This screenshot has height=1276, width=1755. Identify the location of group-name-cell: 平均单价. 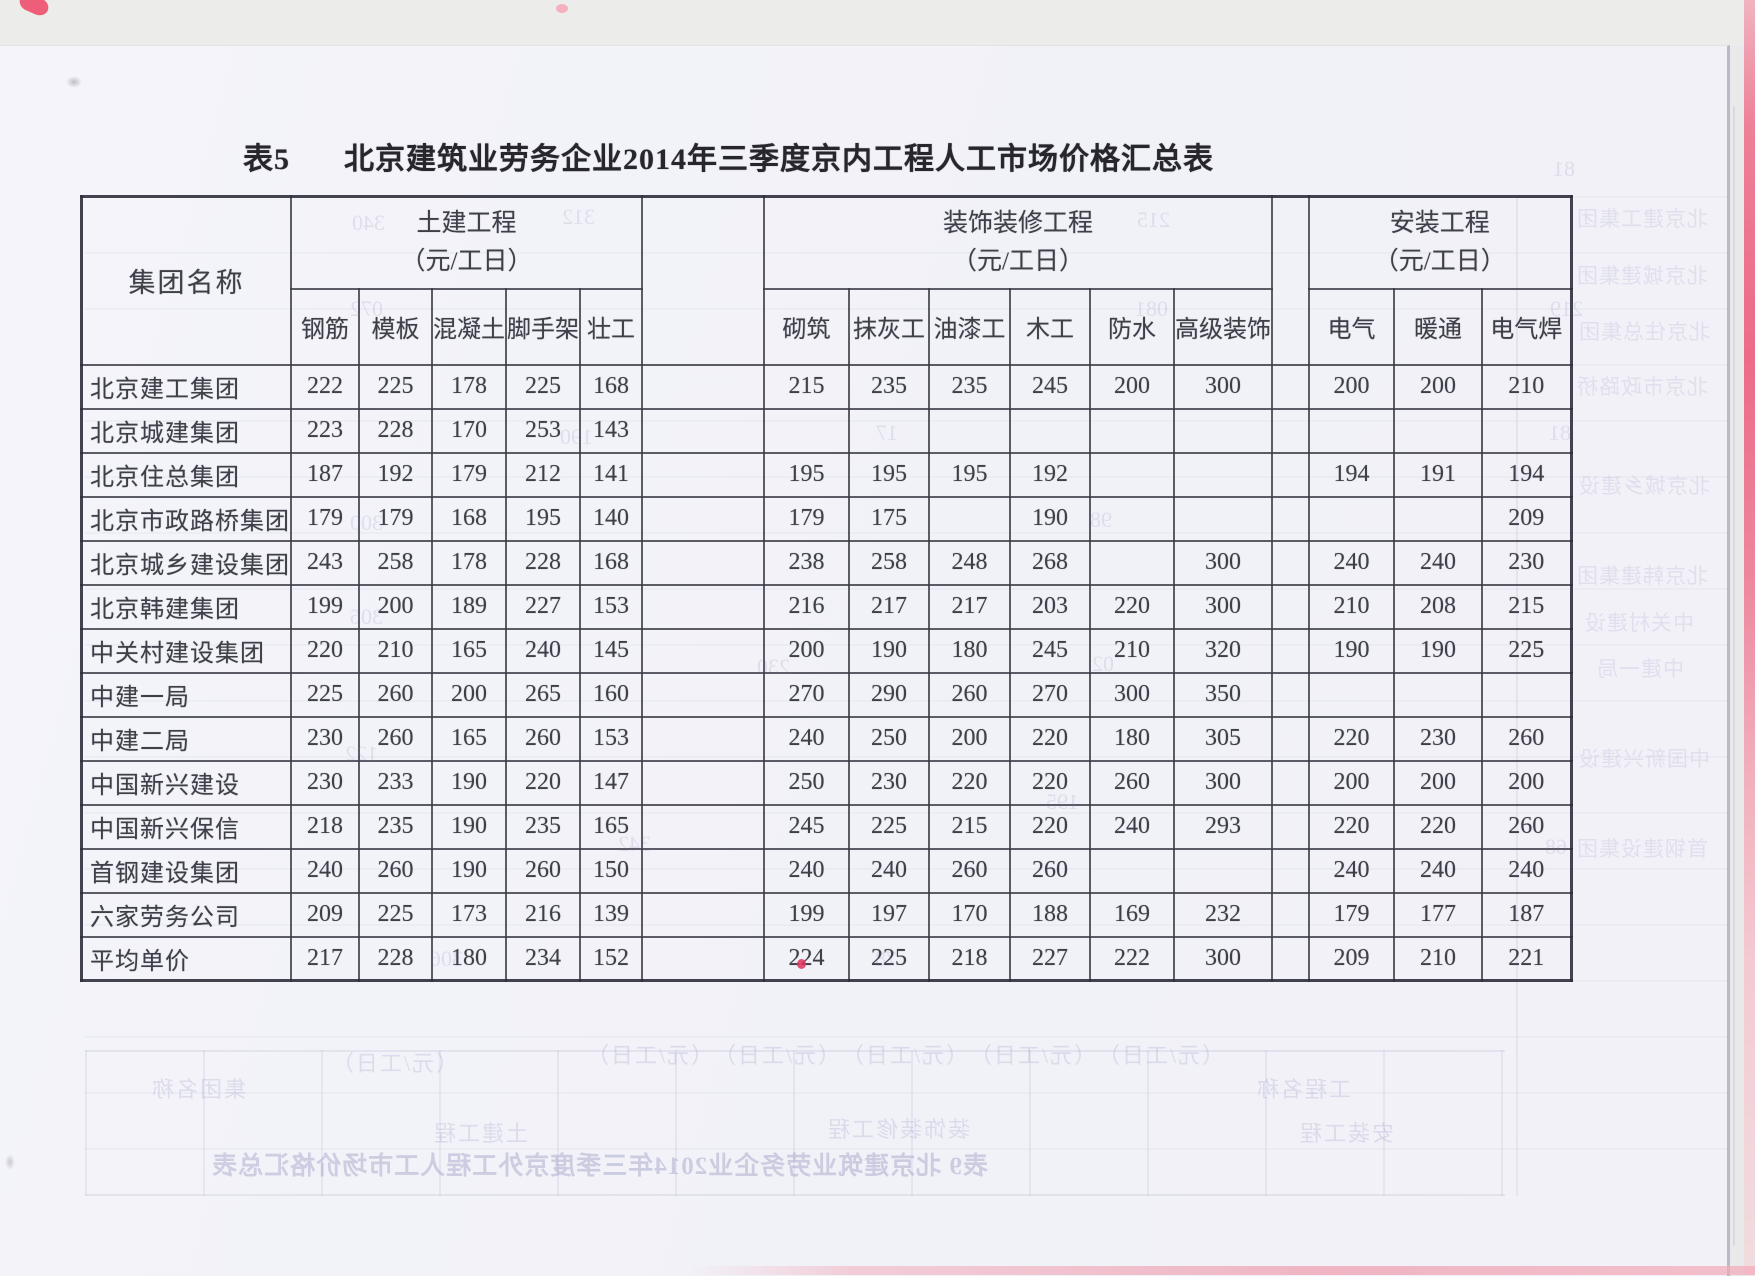
(186, 958).